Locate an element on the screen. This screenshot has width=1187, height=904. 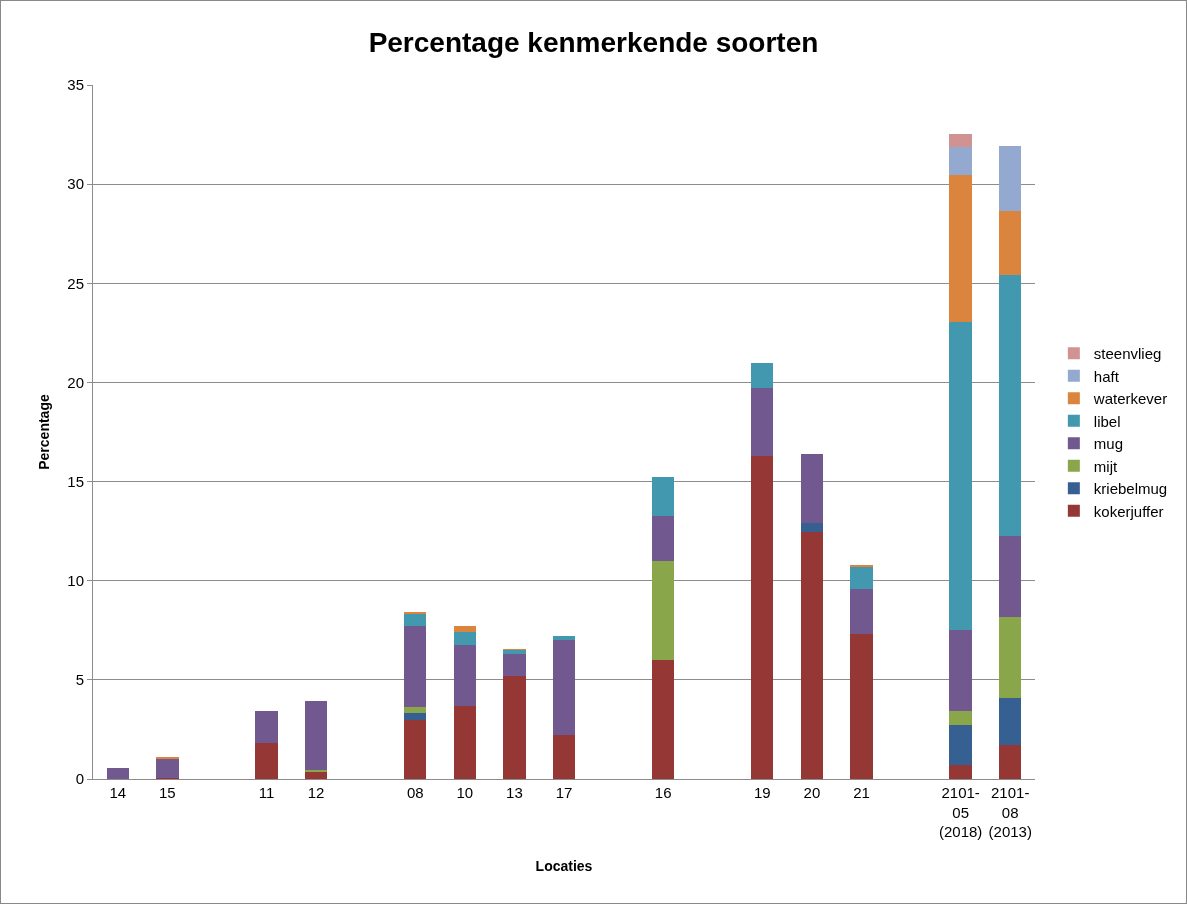
x-tick-label: 11 is located at coordinates (266, 792).